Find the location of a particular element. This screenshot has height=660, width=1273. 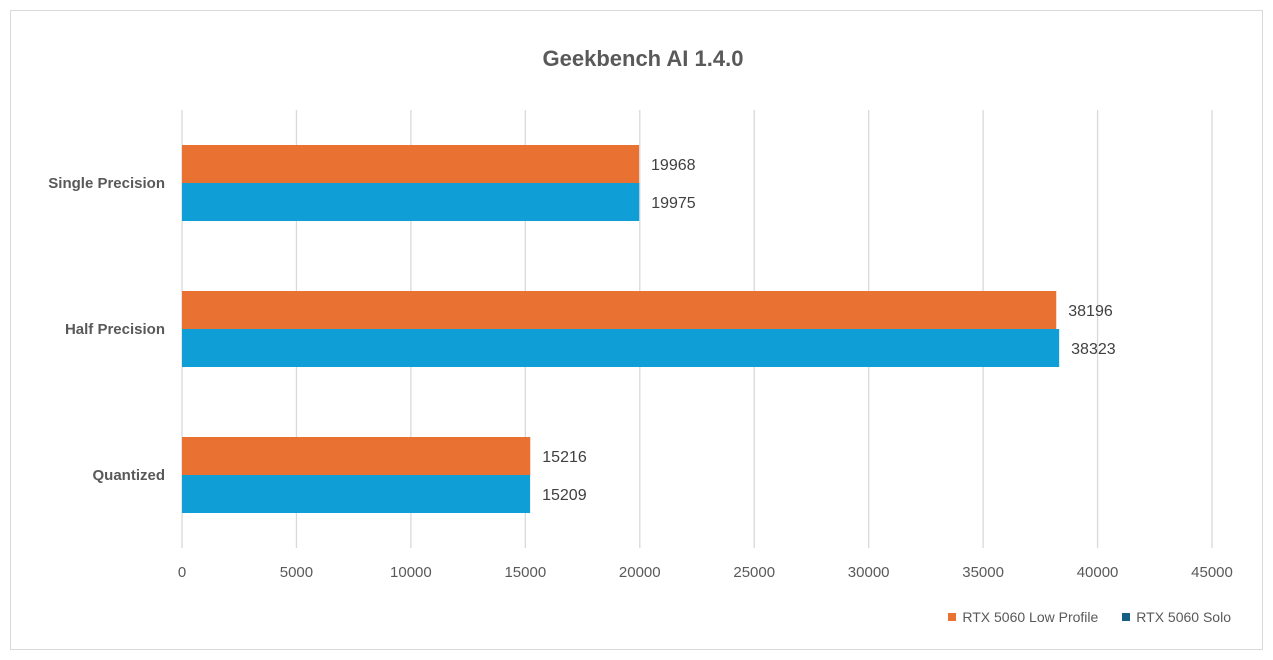

legend-label-solo: RTX 5060 Solo is located at coordinates (1183, 617).